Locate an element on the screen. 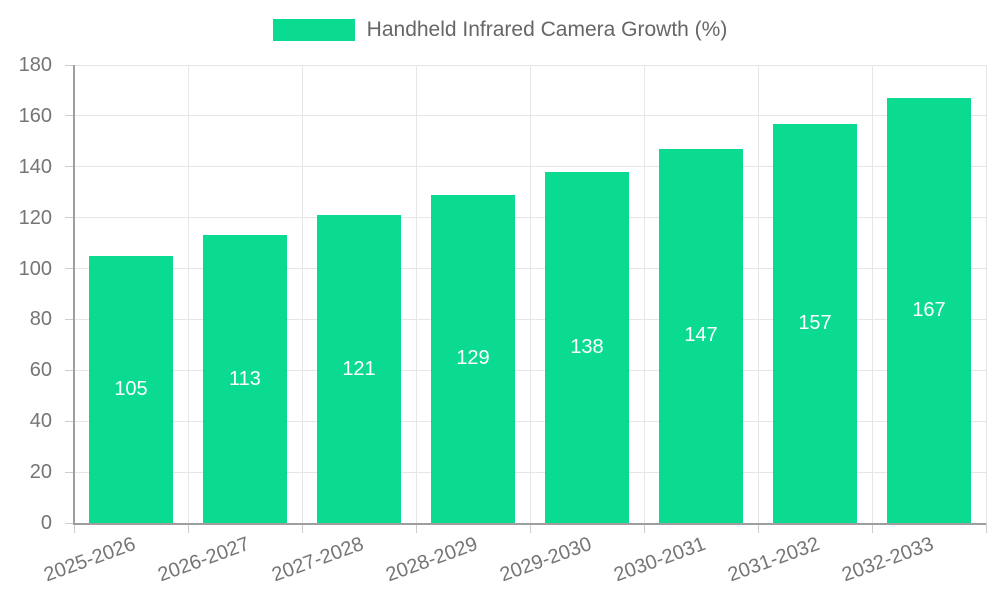 The height and width of the screenshot is (600, 1000). x-tick-label: 2027-2028 is located at coordinates (318, 559).